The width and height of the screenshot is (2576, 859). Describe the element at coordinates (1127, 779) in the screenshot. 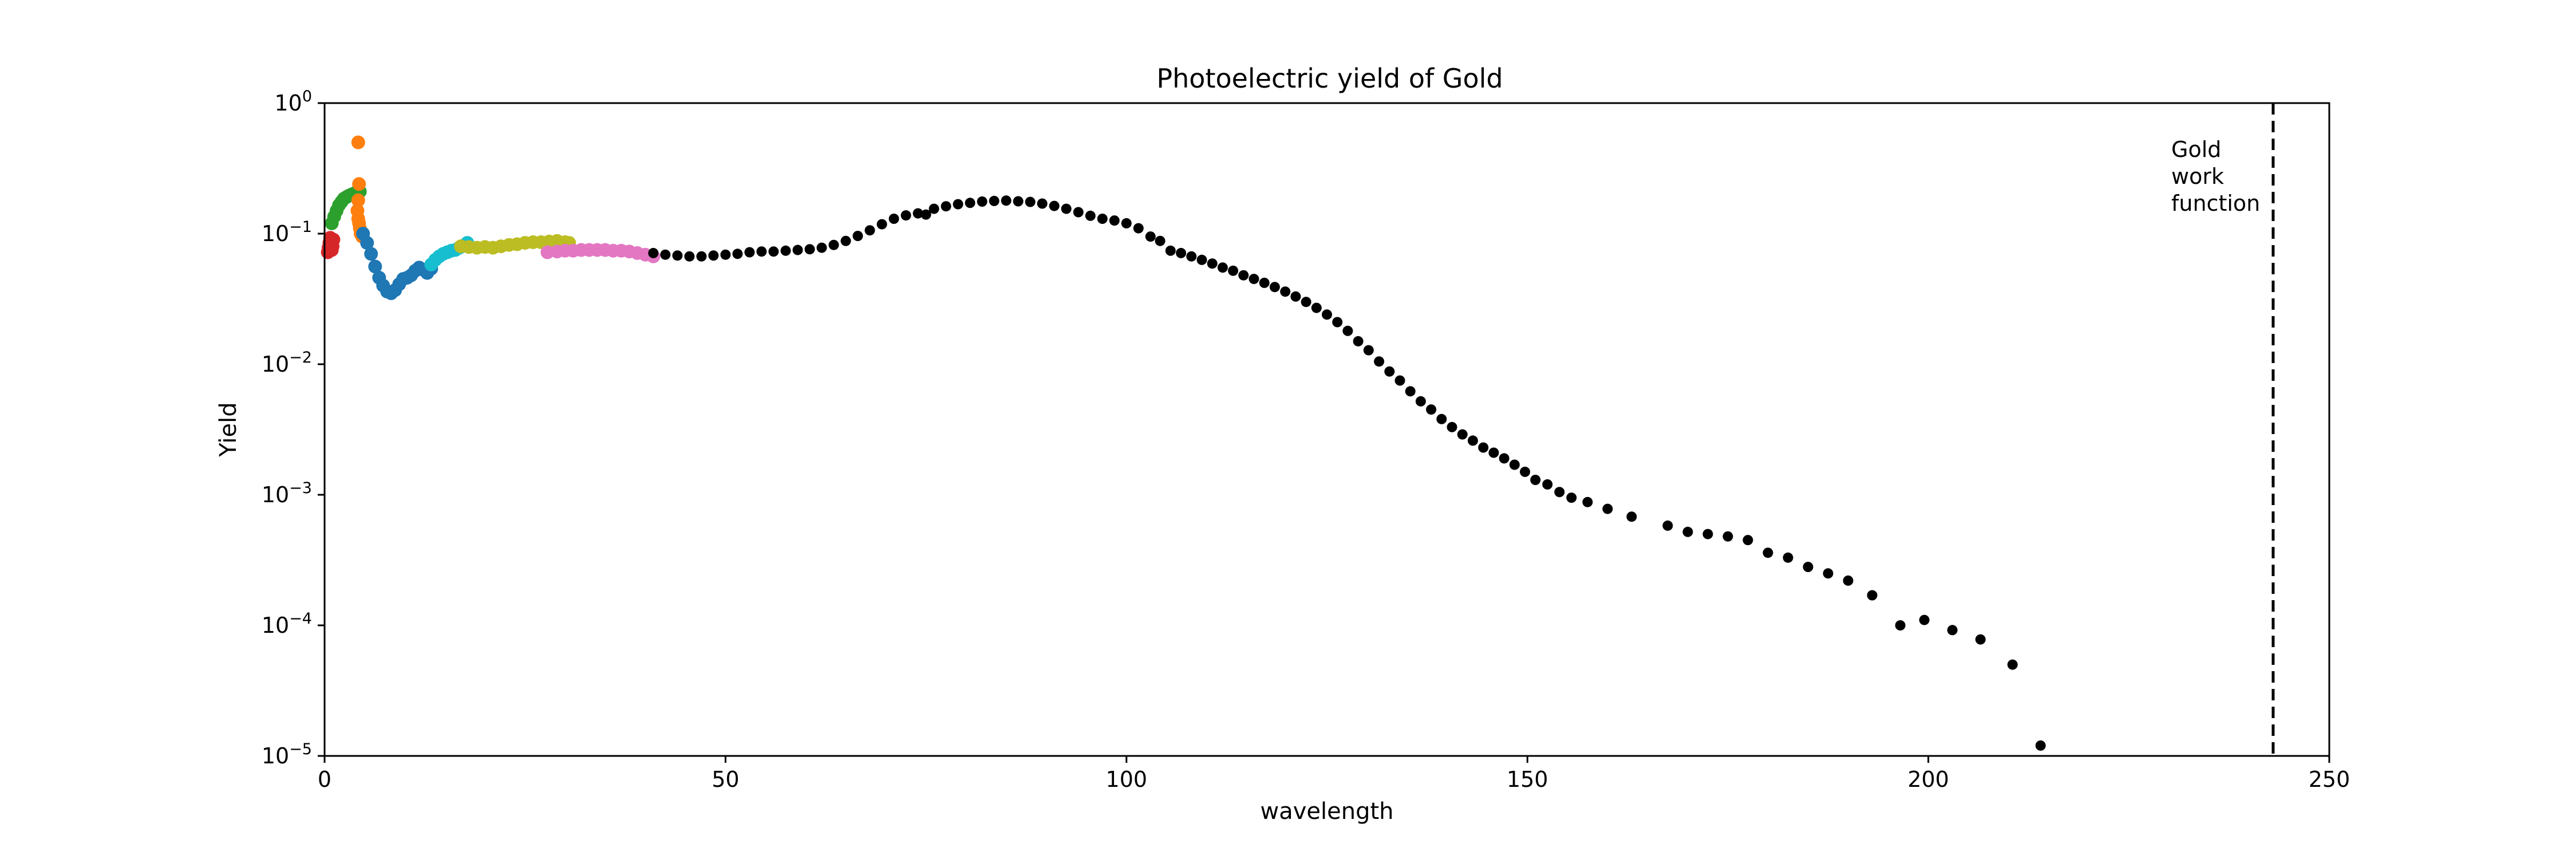

I see `x-tick-label: 100` at that location.